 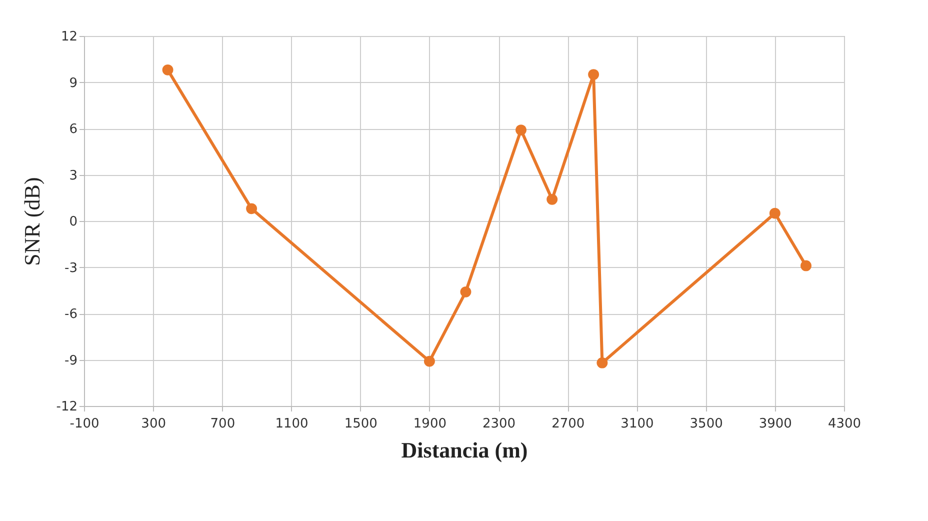 I want to click on y-axis-title: SNR (dB), so click(x=31, y=221).